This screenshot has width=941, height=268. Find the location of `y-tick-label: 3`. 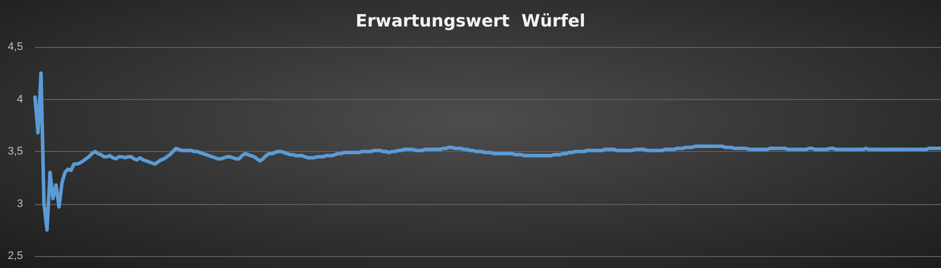

y-tick-label: 3 is located at coordinates (19, 204).